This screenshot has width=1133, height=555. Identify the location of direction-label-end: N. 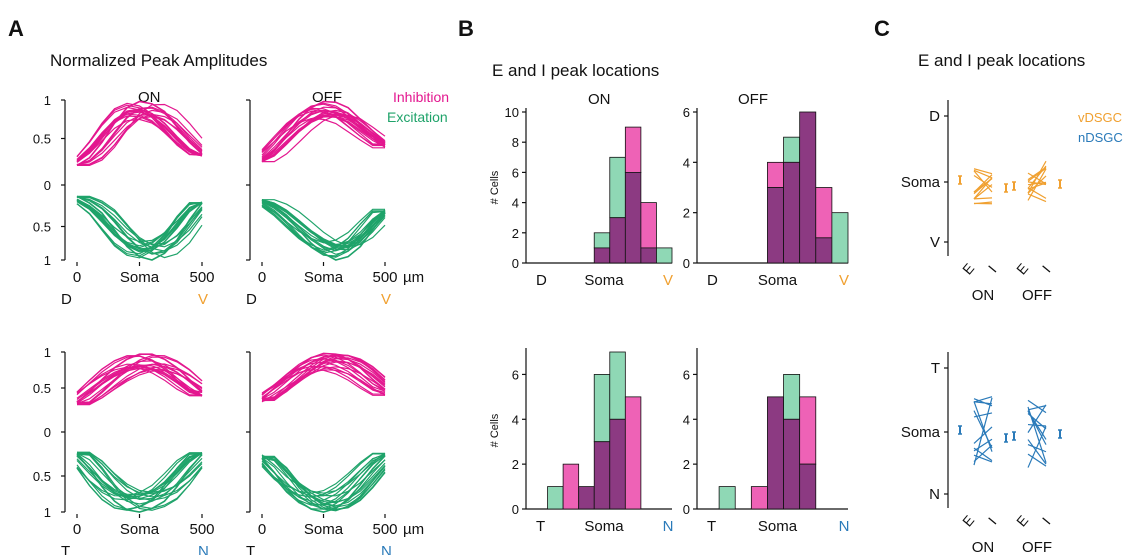
(386, 549).